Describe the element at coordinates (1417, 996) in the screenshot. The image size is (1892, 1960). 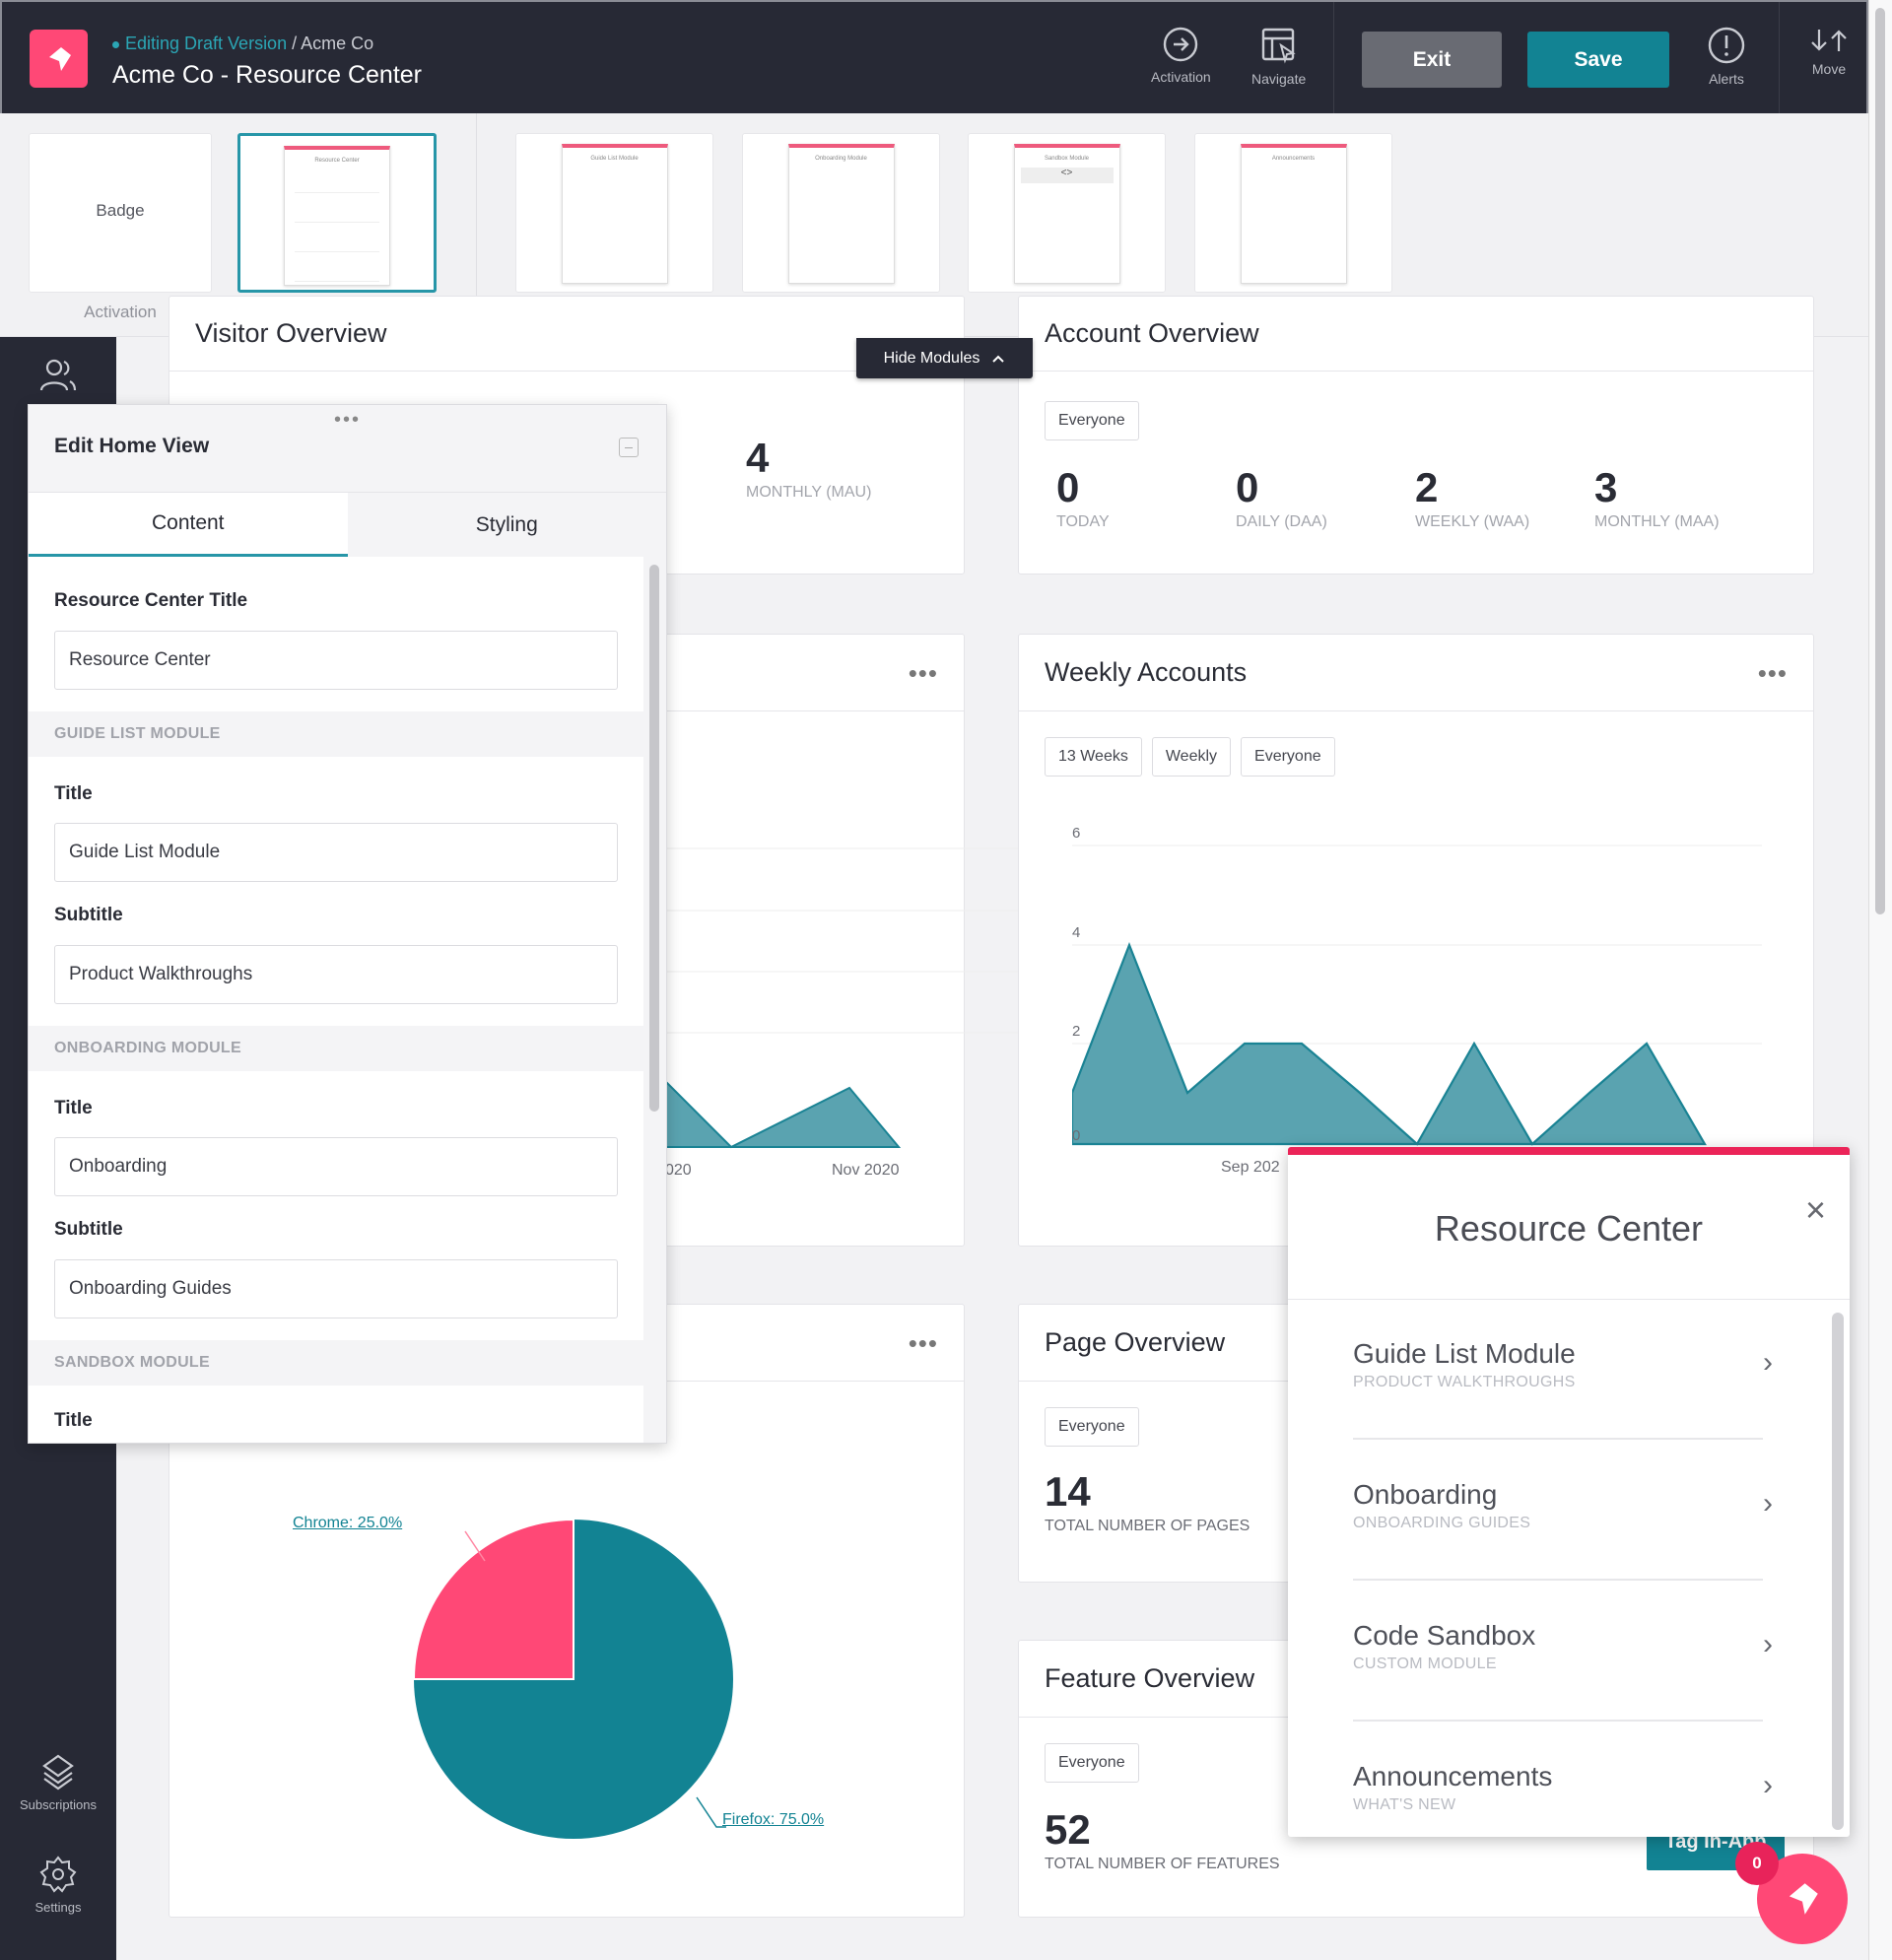
I see `weekly-accounts-area-chart` at that location.